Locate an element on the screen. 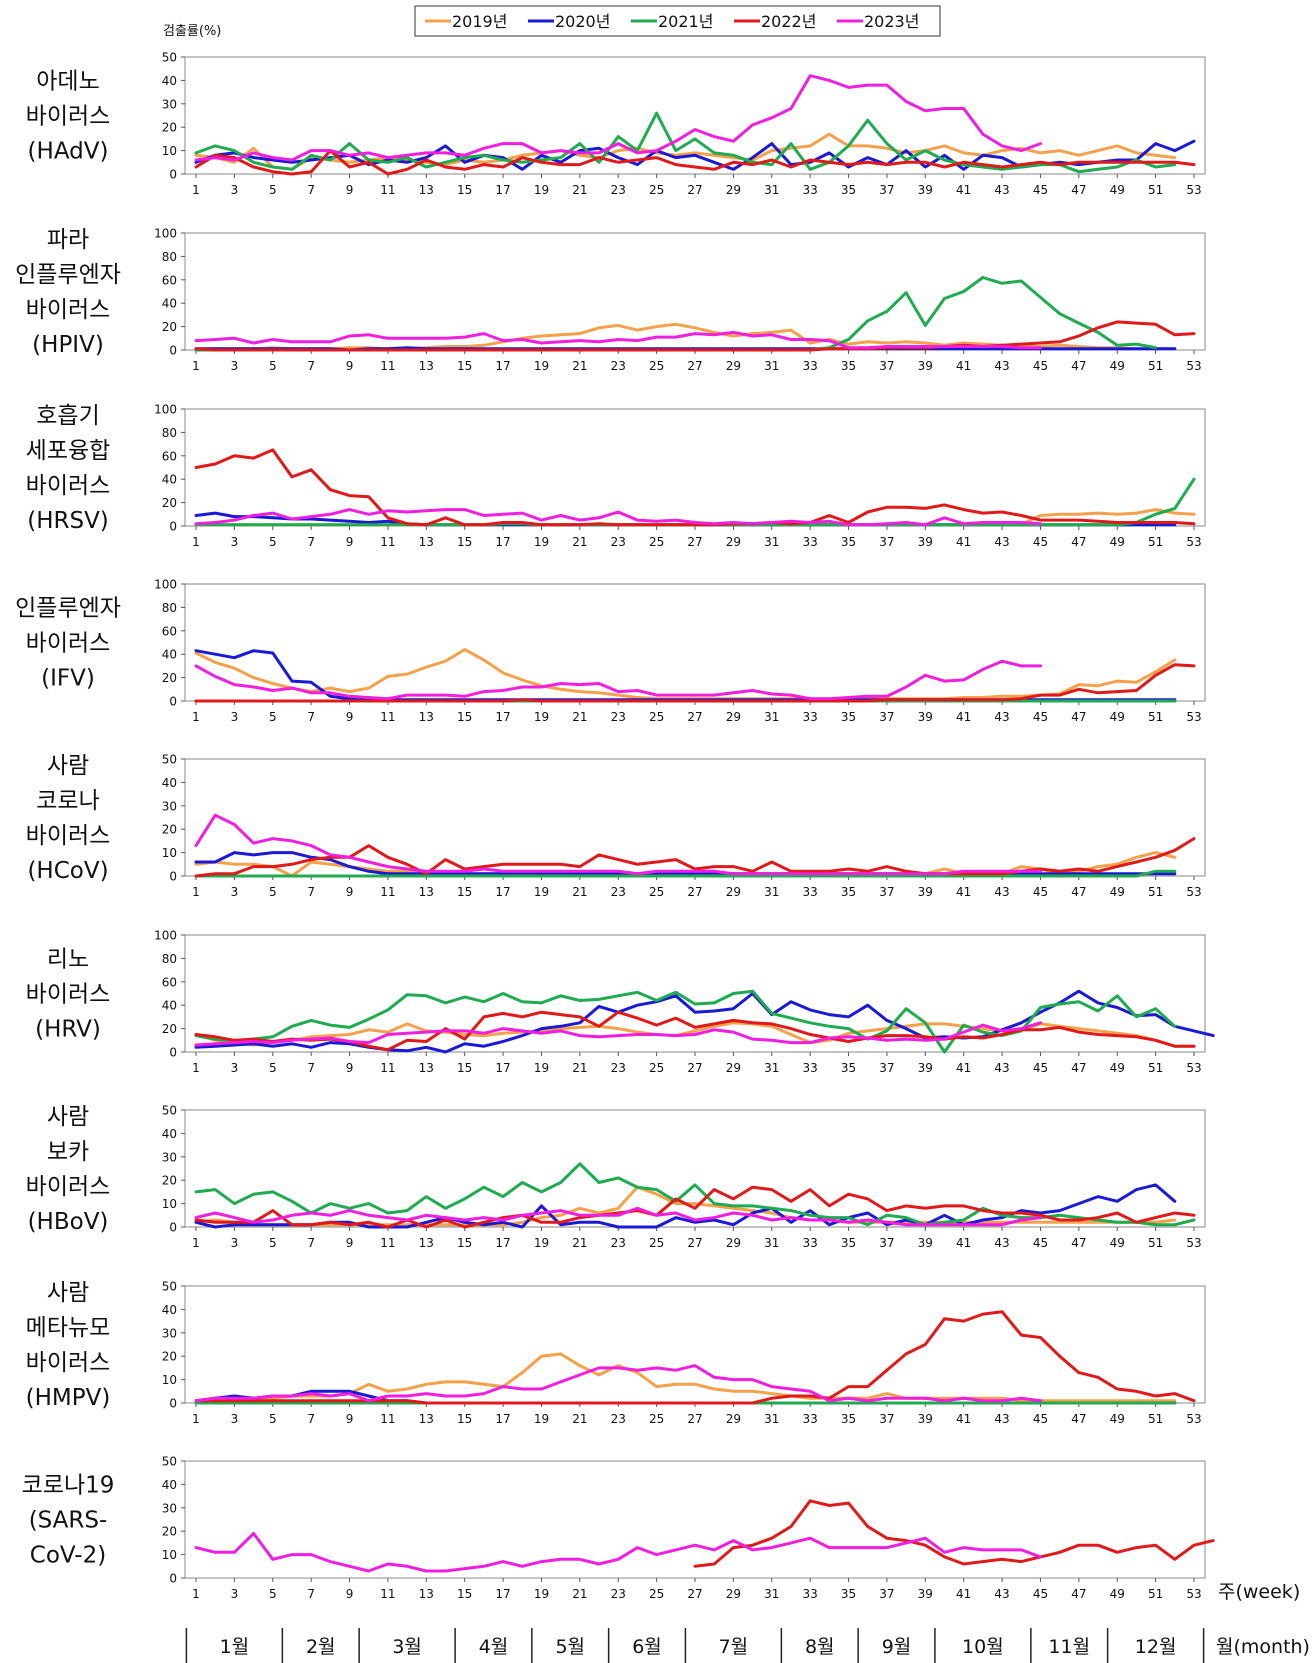 The width and height of the screenshot is (1315, 1663). panel-label-line: 사람 is located at coordinates (68, 1117).